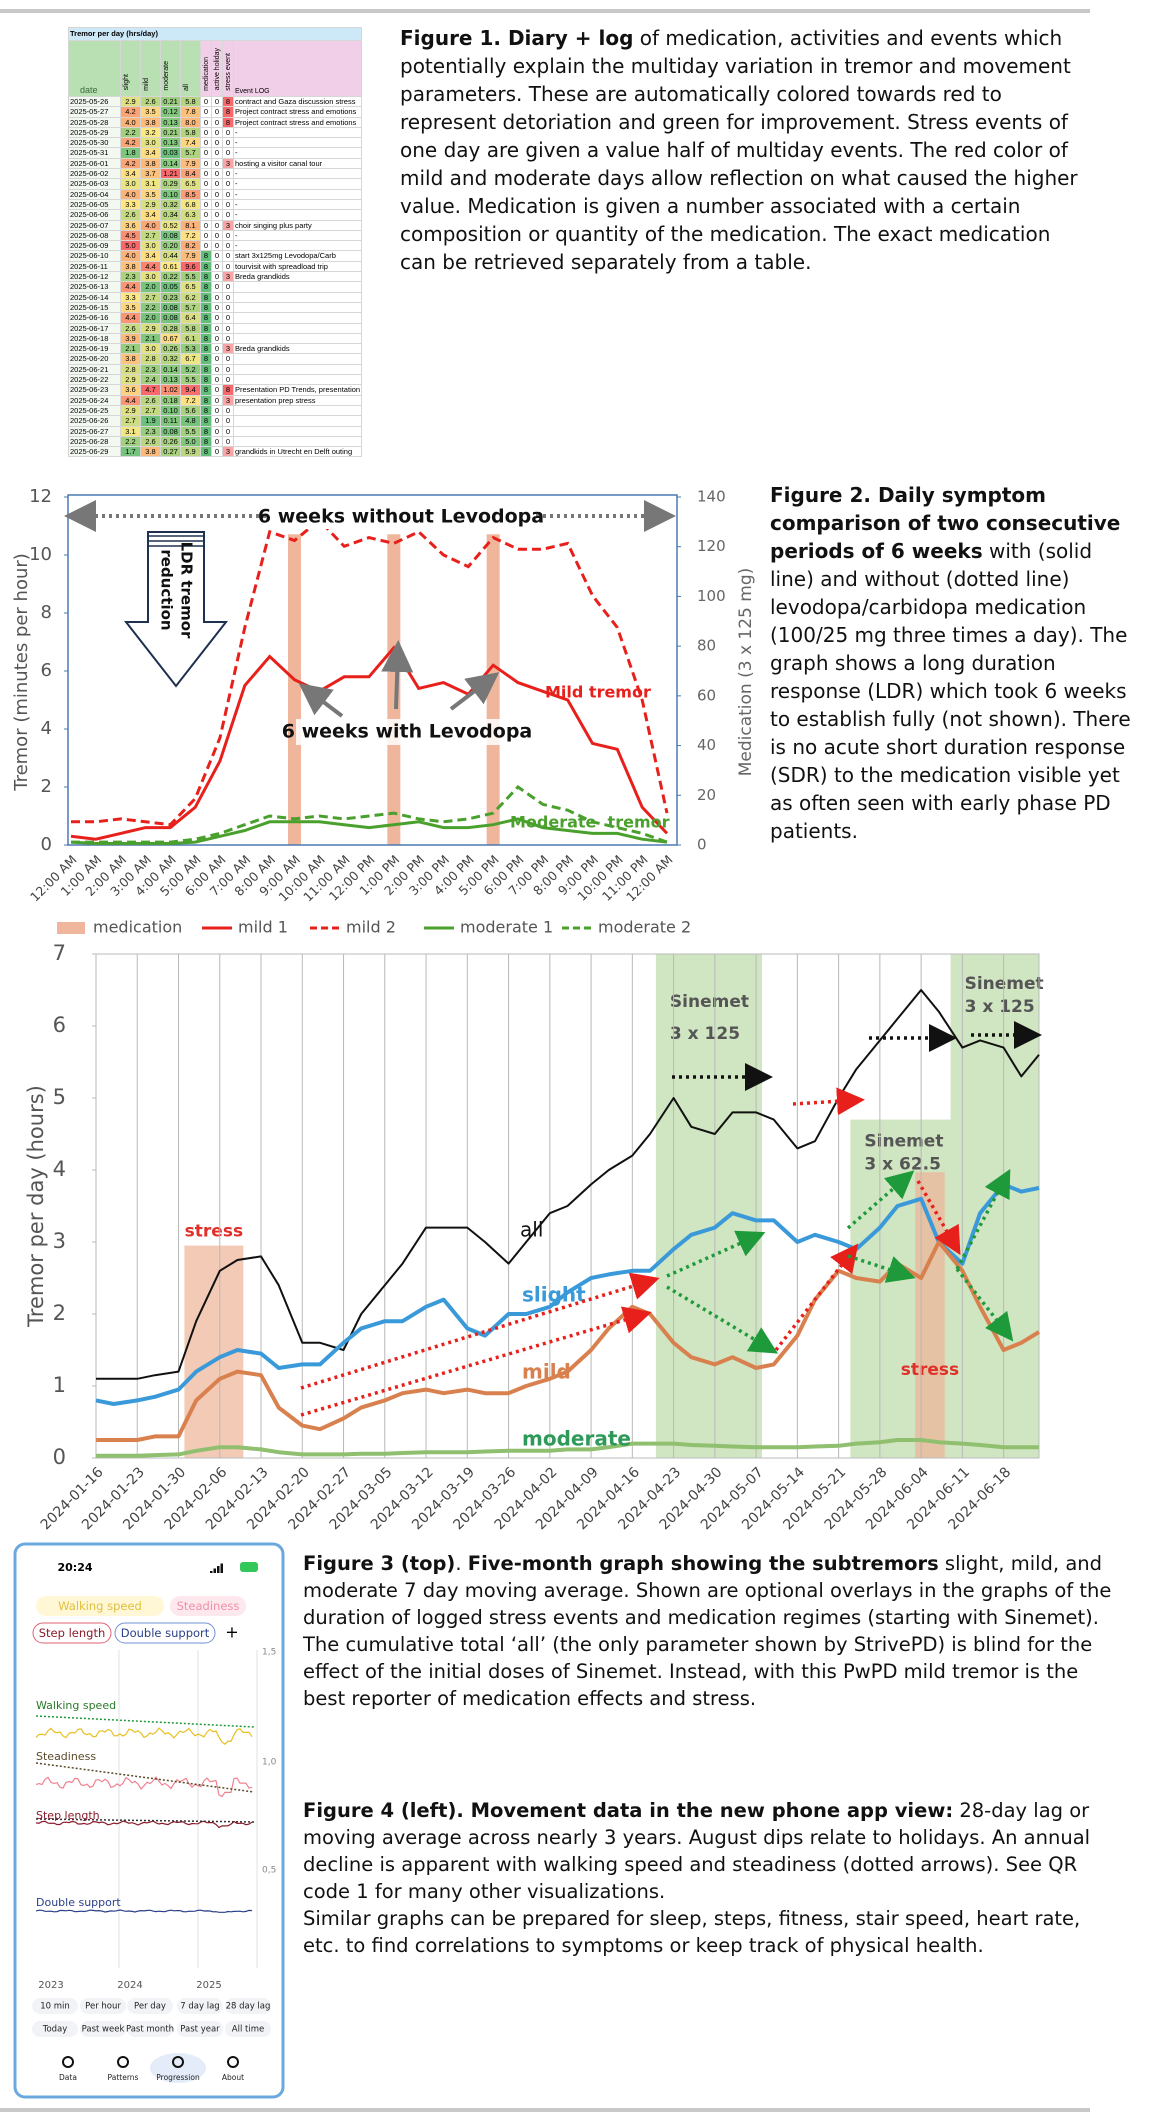 The image size is (1155, 2116). I want to click on nav-label: Patterns, so click(123, 2077).